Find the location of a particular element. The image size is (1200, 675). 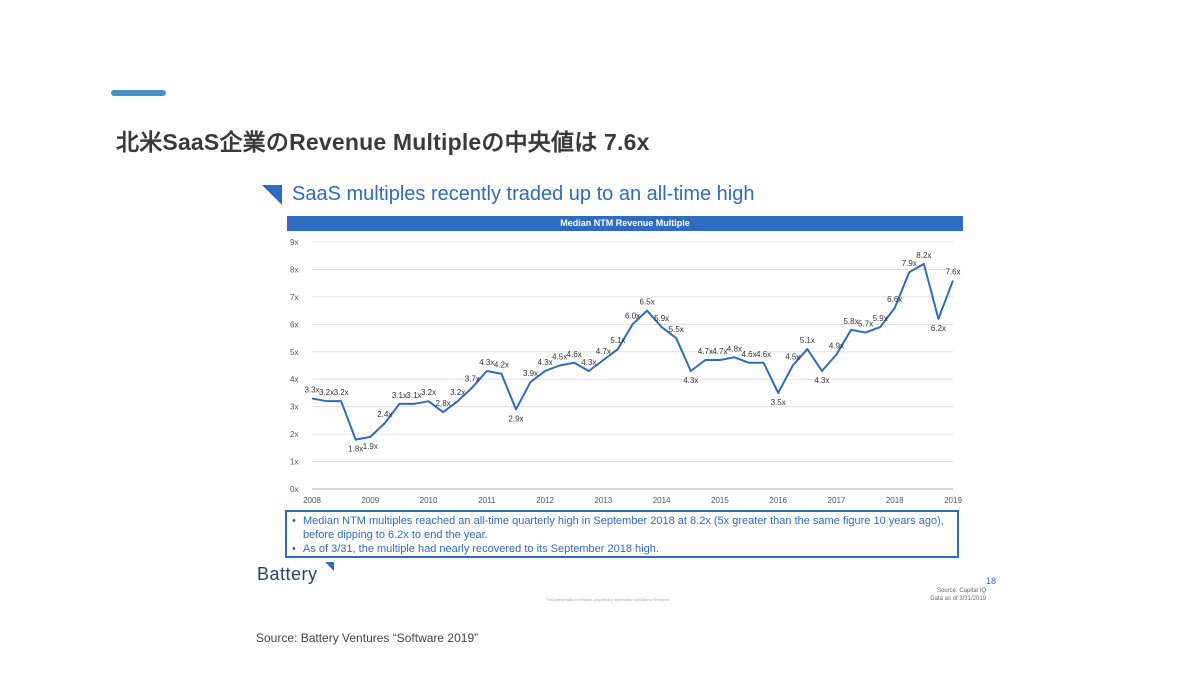

x-tick-label: 2014 is located at coordinates (662, 500).